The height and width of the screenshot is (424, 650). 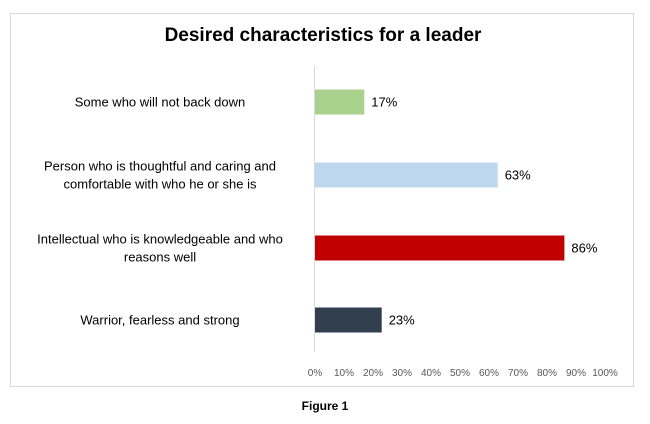 I want to click on x-tick-label: 90%, so click(x=576, y=373).